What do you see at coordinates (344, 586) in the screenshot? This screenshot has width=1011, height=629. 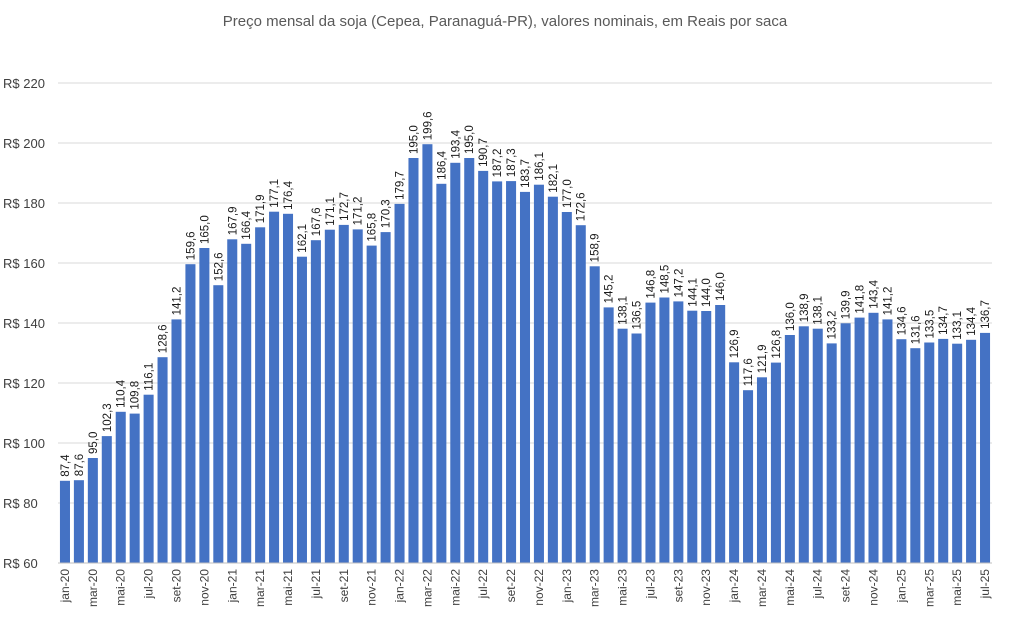 I see `x-tick-label: set-21` at bounding box center [344, 586].